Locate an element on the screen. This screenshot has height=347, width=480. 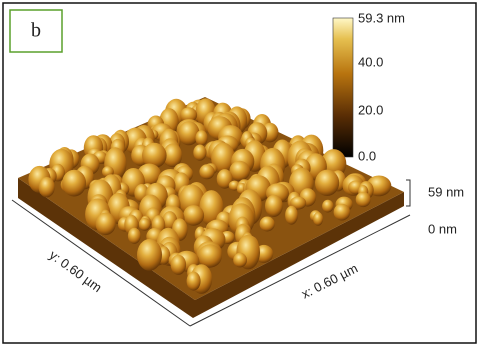
z-bottom-label: 0 nm is located at coordinates (442, 228).